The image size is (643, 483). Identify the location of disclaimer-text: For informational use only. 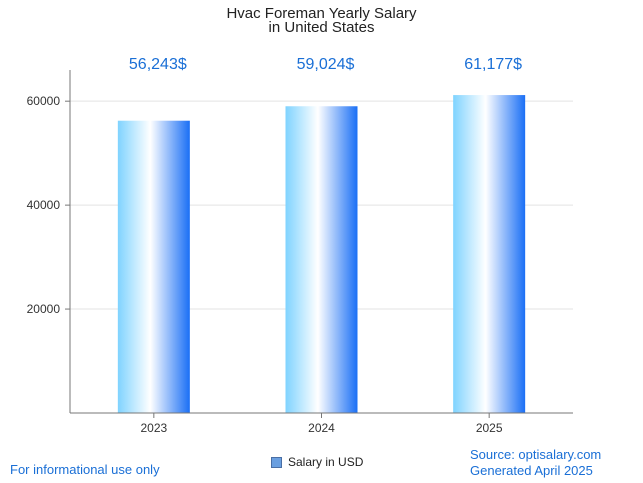
(85, 469).